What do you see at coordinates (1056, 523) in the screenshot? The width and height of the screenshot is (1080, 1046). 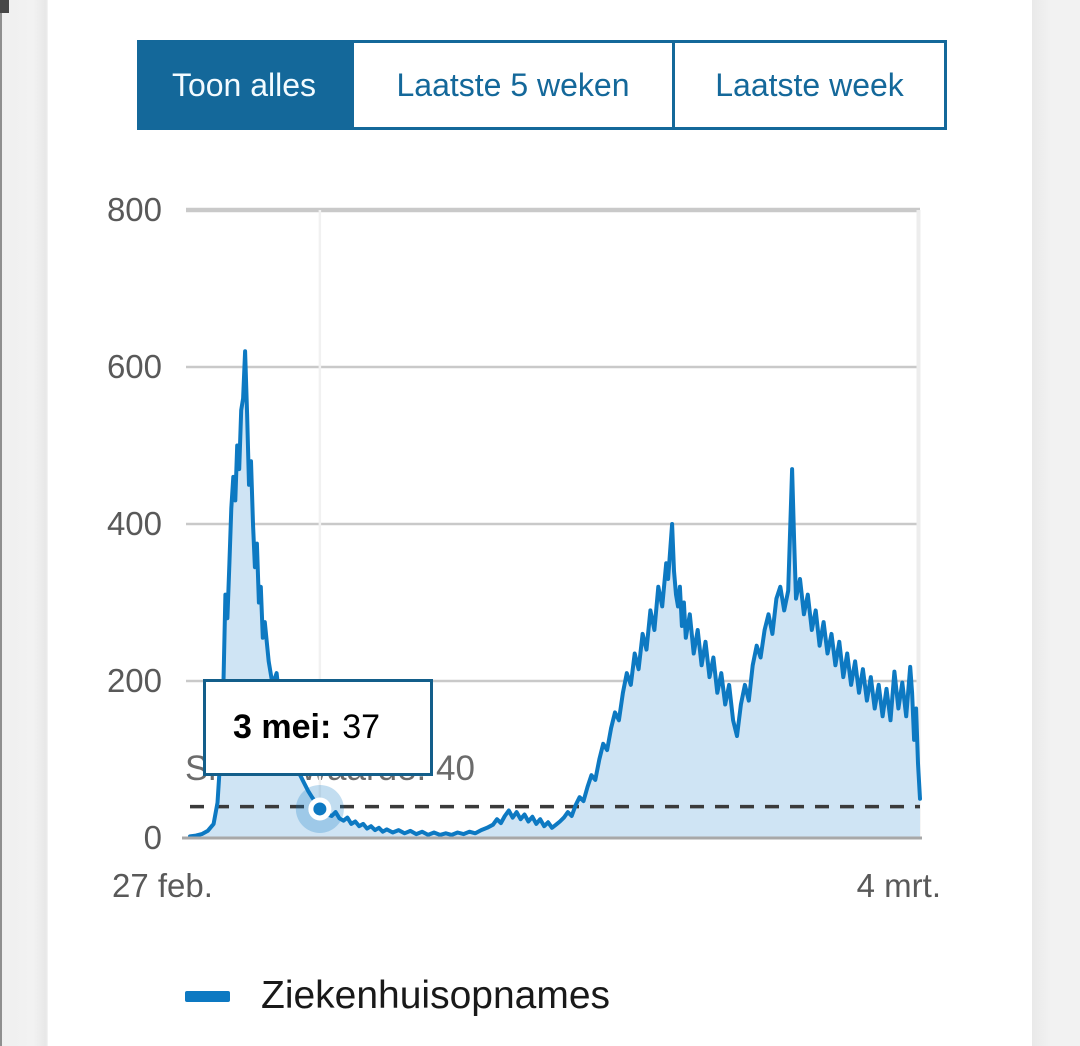 I see `page-right-gutter` at bounding box center [1056, 523].